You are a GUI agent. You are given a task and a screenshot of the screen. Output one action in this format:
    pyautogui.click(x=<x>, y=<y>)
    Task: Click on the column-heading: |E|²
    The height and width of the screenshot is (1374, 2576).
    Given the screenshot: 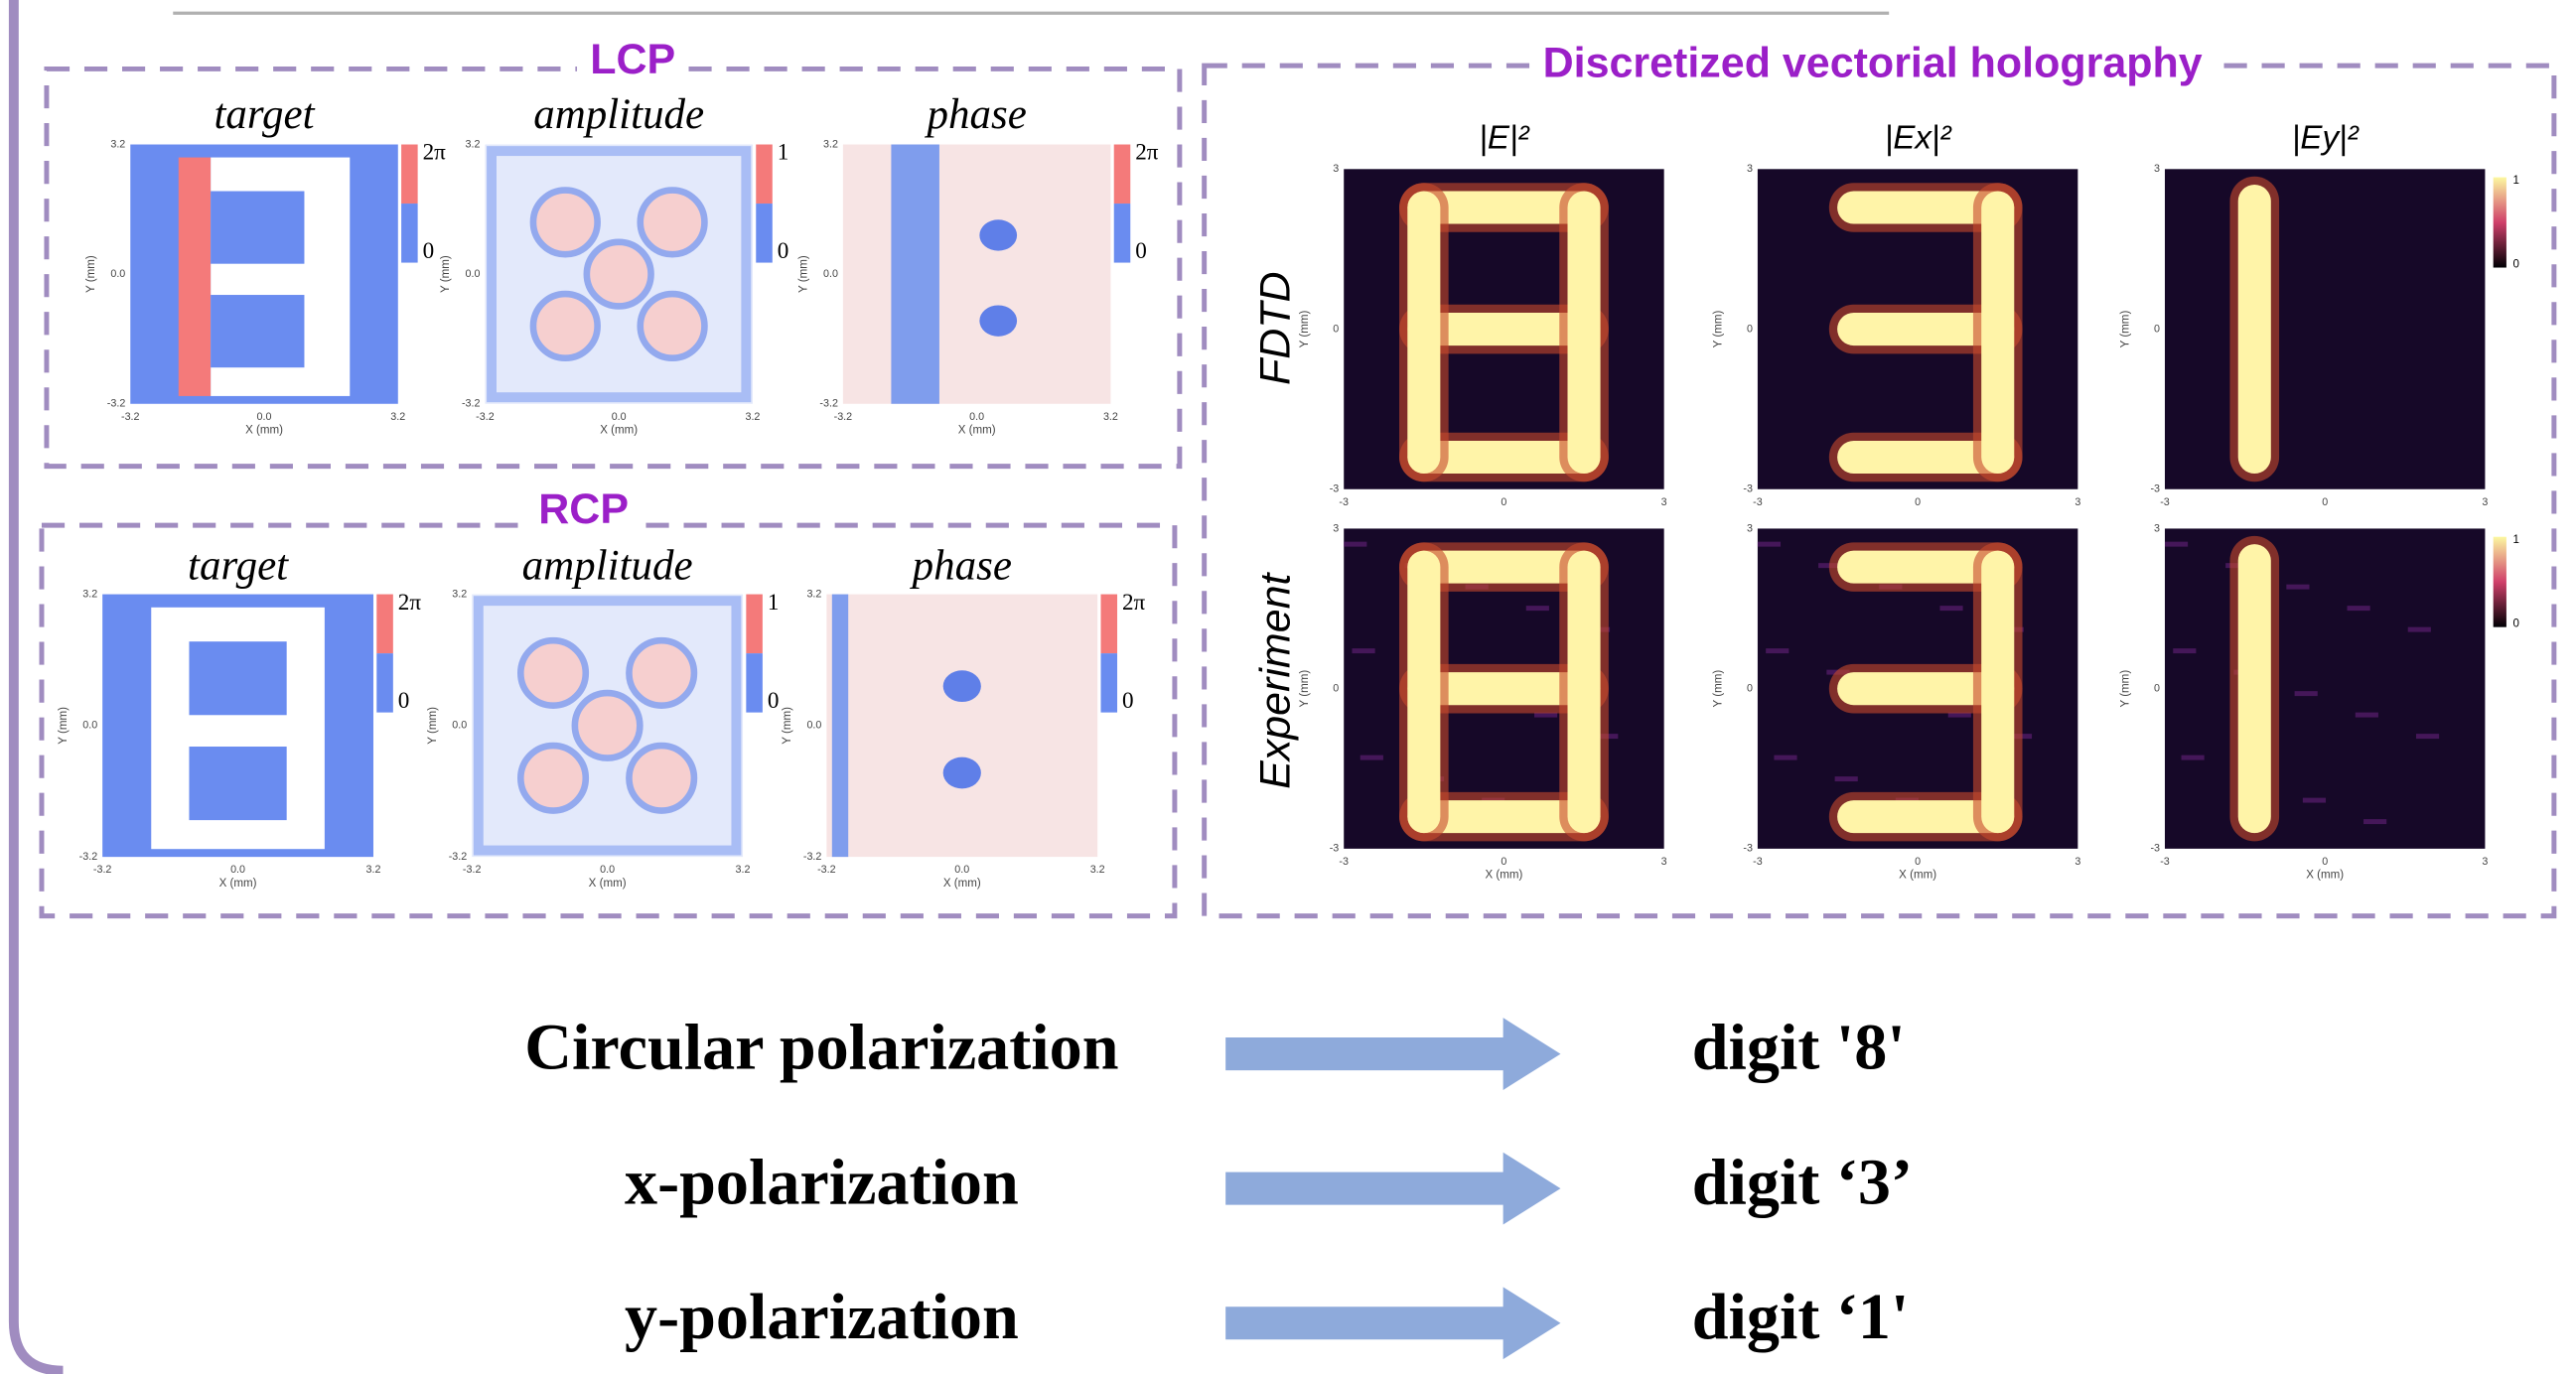 What is the action you would take?
    pyautogui.click(x=1504, y=137)
    